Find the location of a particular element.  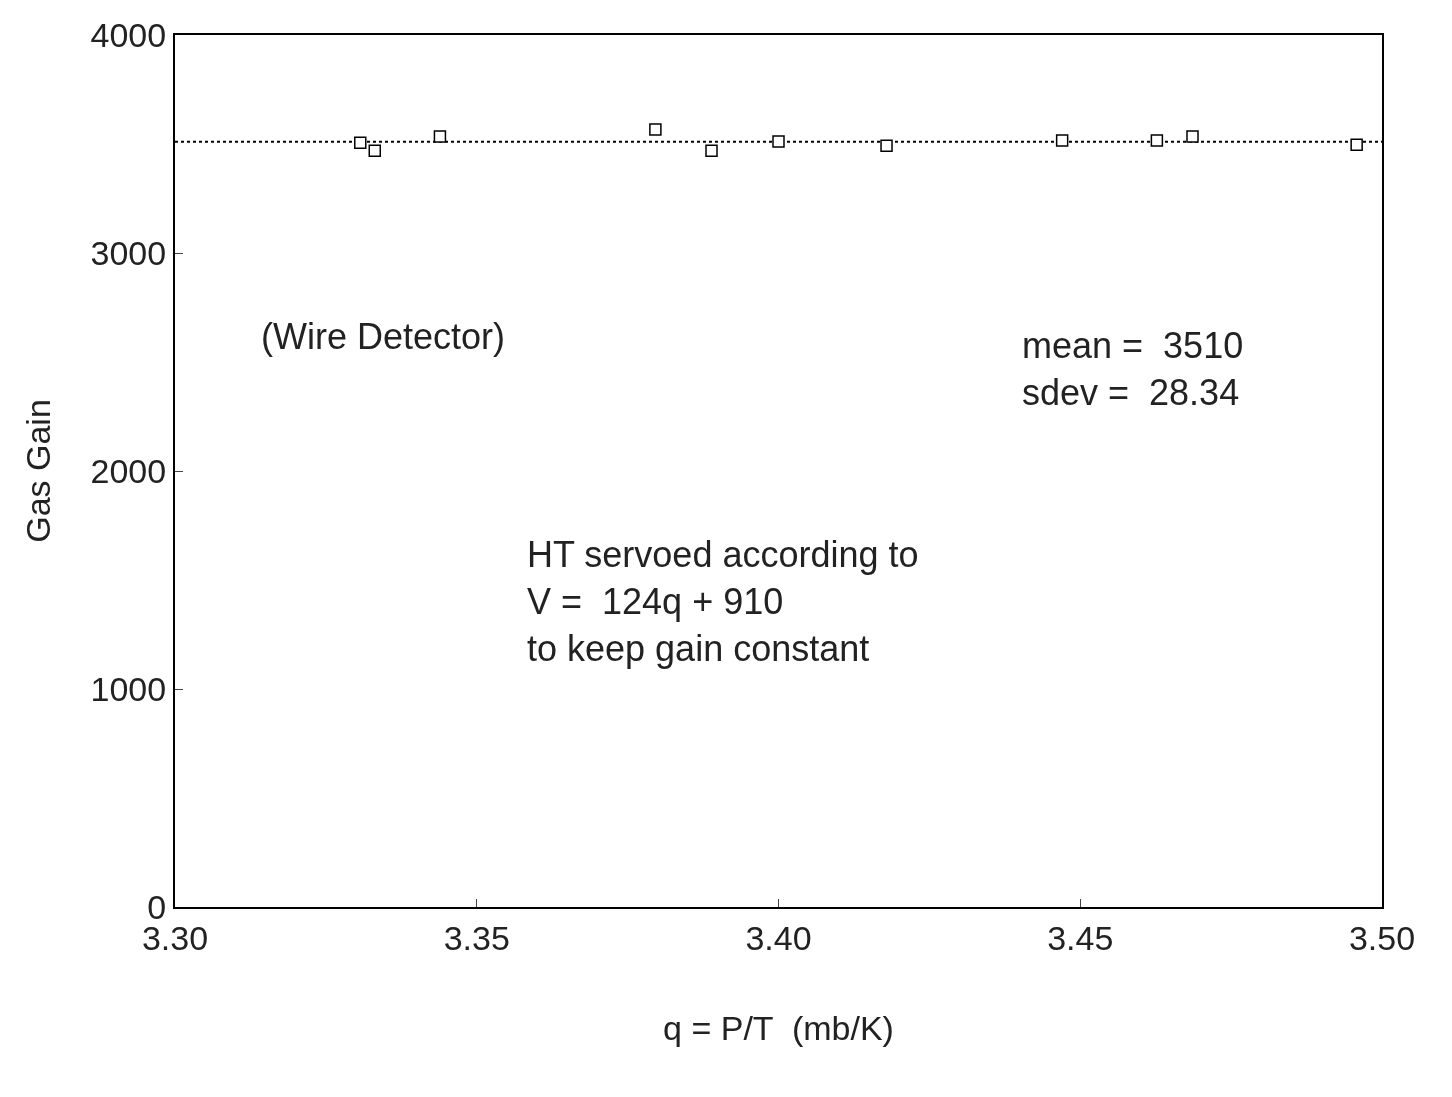

y-tick-label: 1000 is located at coordinates (128, 688).